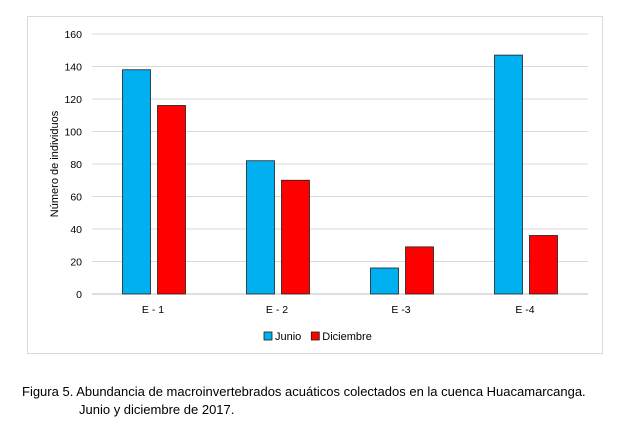  I want to click on y-tick-label: 120, so click(73, 100).